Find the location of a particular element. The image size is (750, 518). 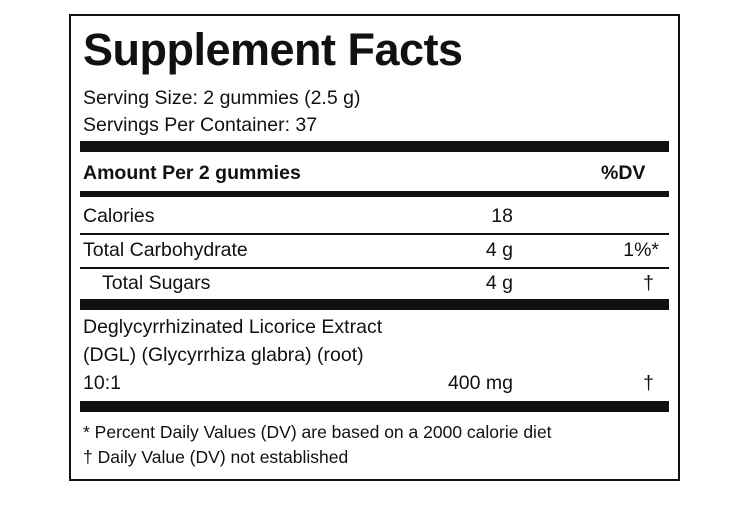

row-total-carbohydrate-amount: 4 g is located at coordinates (499, 250).